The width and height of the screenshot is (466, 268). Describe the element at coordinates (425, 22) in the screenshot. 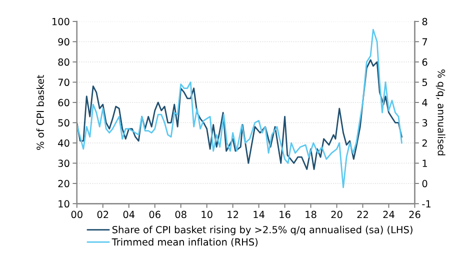

I see `y2-tick-label: 8` at that location.